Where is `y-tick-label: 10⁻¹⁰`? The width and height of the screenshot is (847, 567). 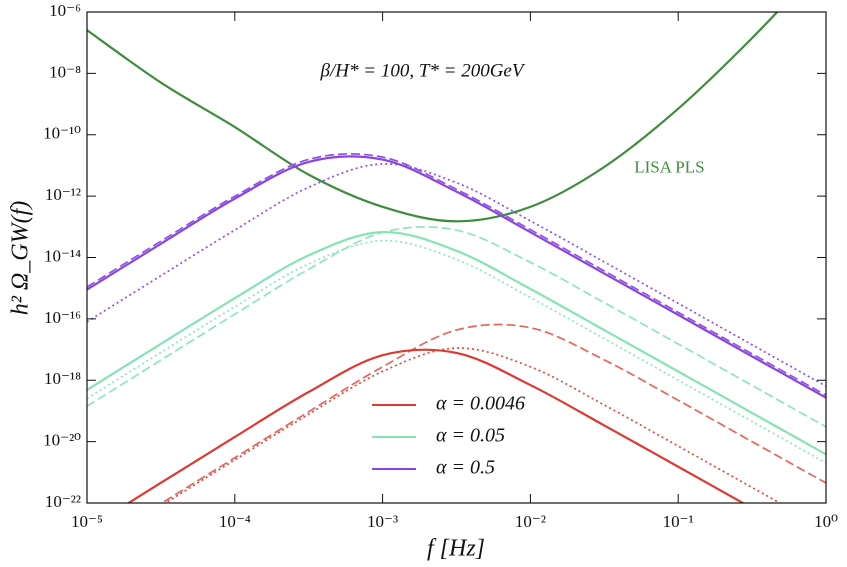
y-tick-label: 10⁻¹⁰ is located at coordinates (62, 133).